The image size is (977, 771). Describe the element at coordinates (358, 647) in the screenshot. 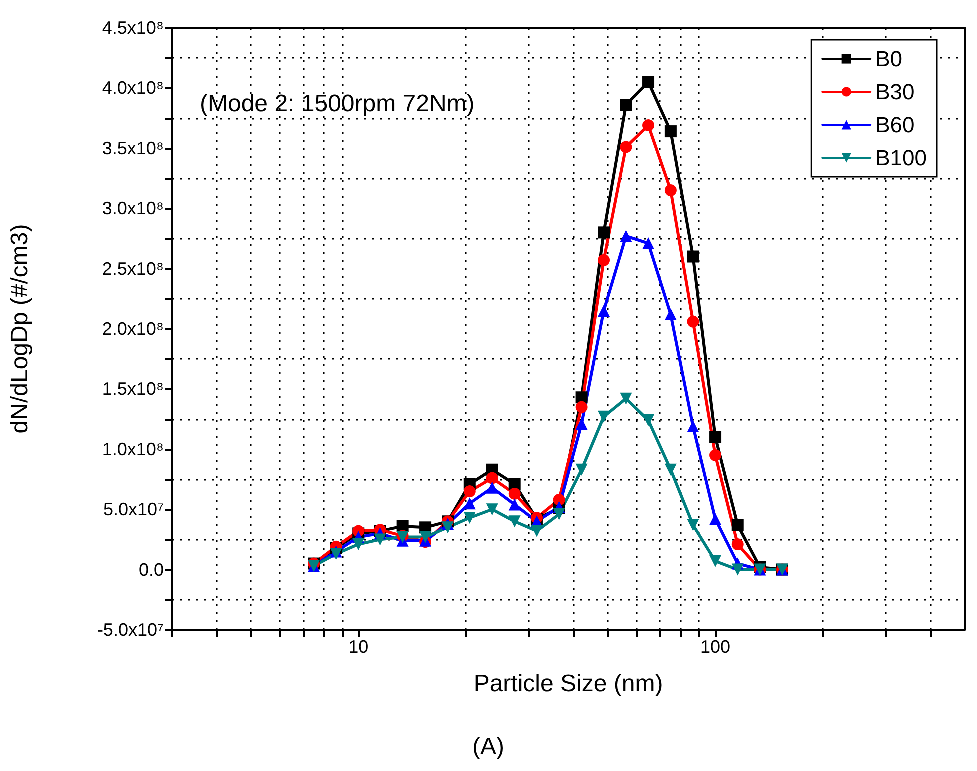

I see `x-tick-label: 10` at that location.